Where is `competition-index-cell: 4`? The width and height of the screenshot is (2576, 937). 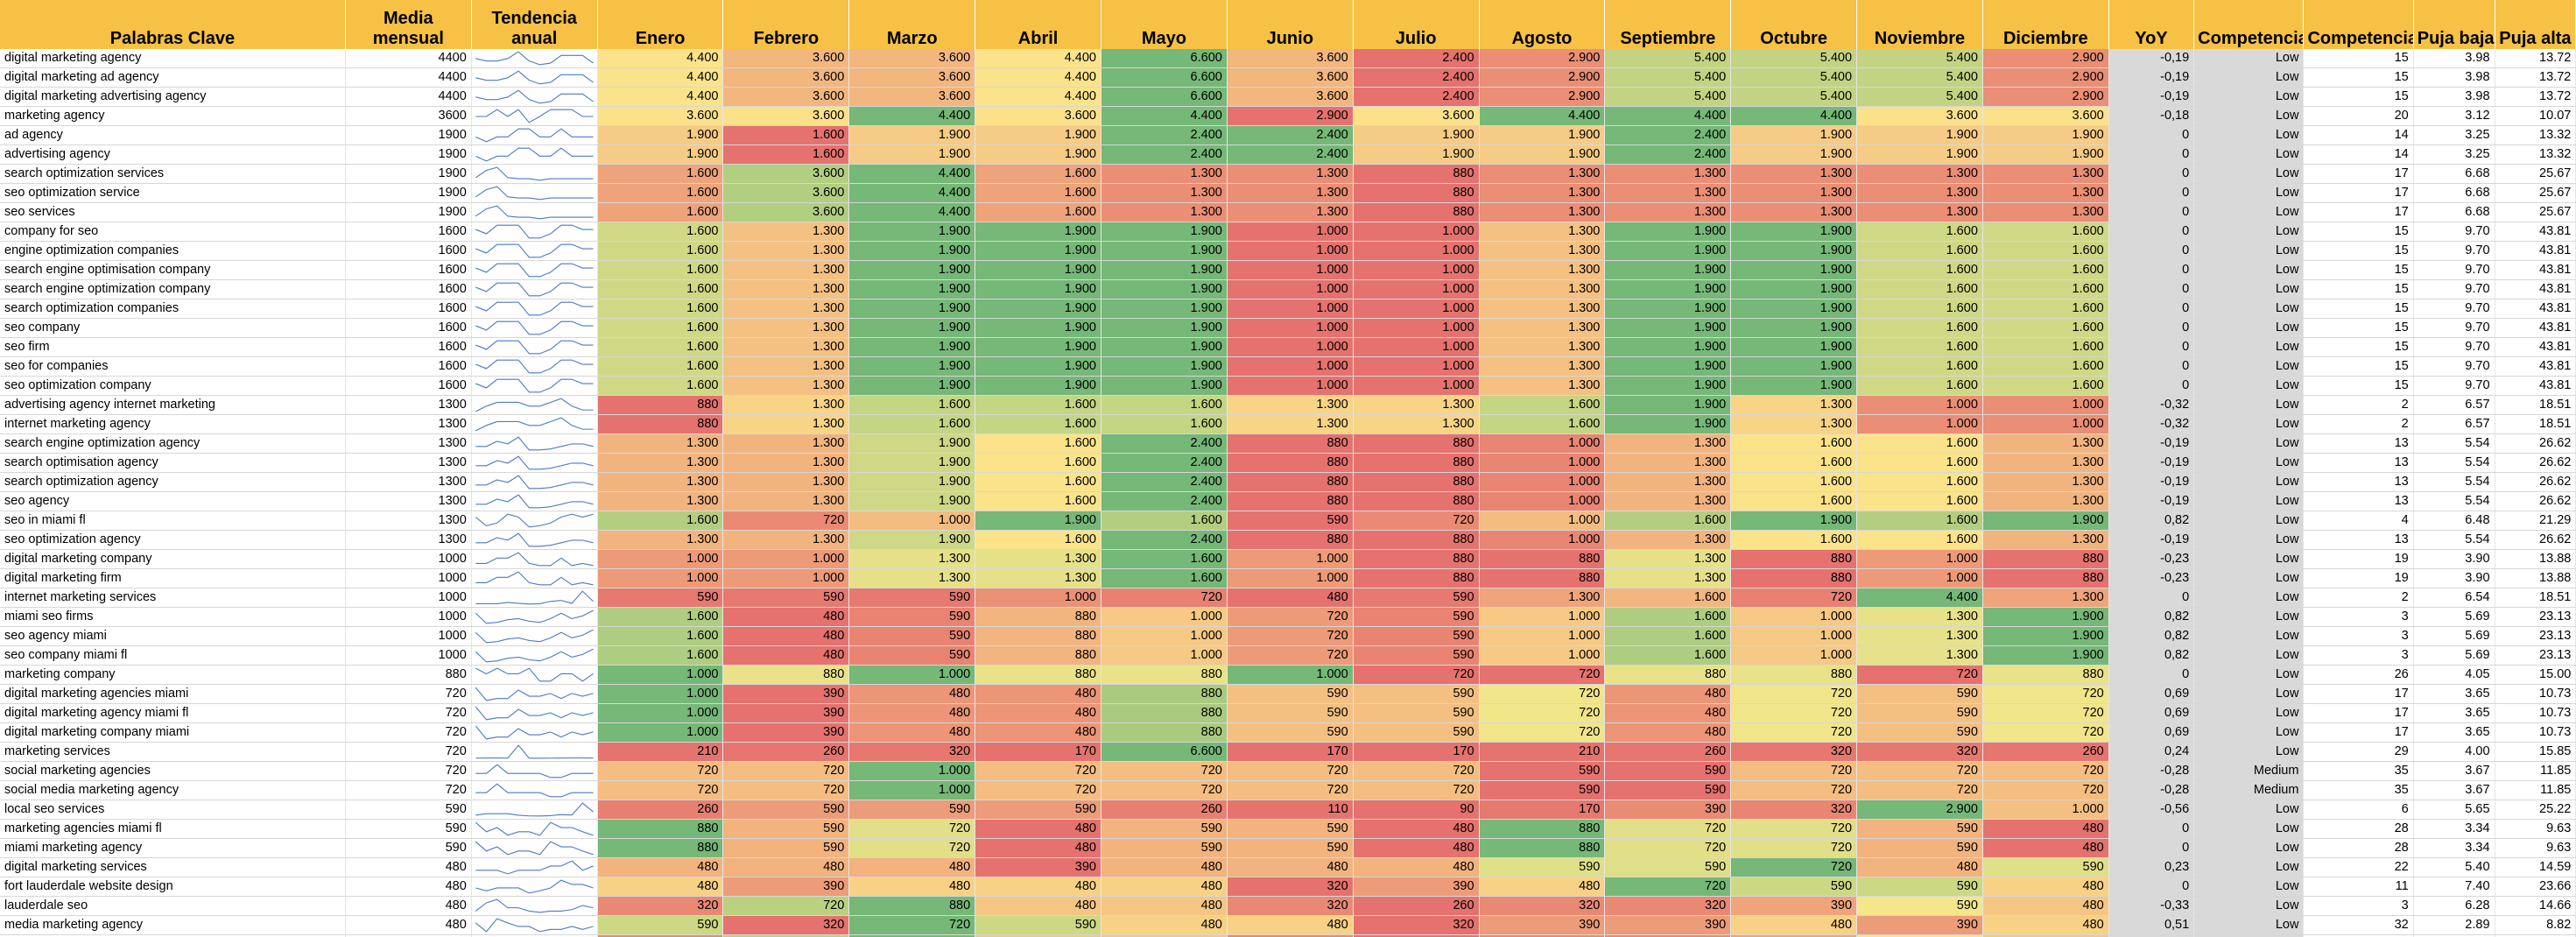
competition-index-cell: 4 is located at coordinates (2358, 521).